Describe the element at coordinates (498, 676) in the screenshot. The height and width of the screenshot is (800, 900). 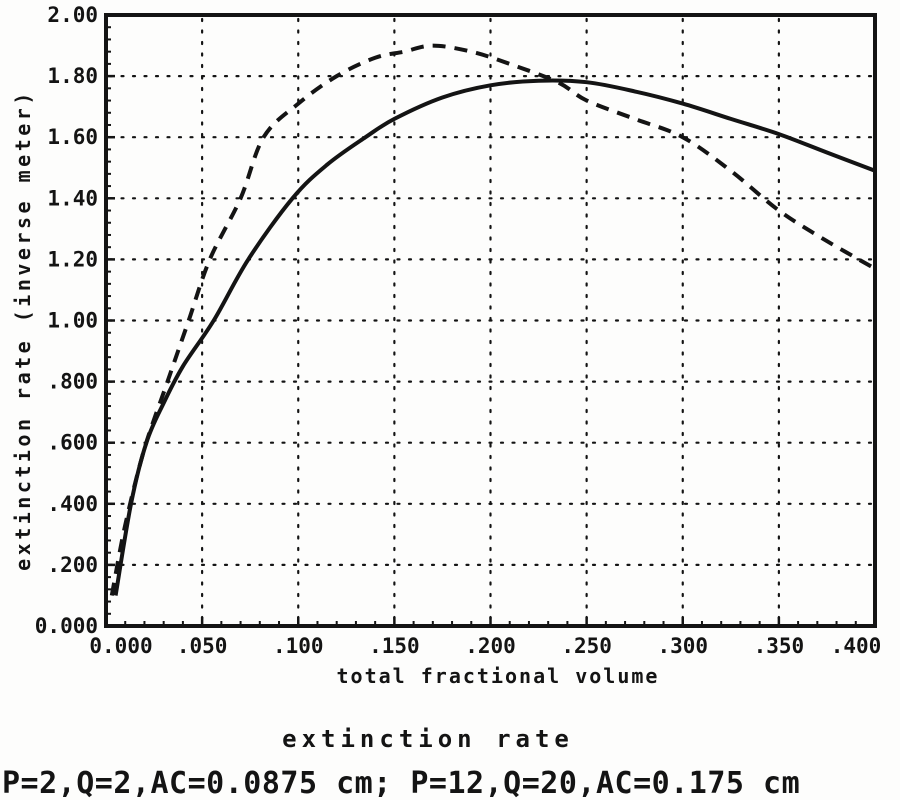
I see `x-axis-label: total fractional volume` at that location.